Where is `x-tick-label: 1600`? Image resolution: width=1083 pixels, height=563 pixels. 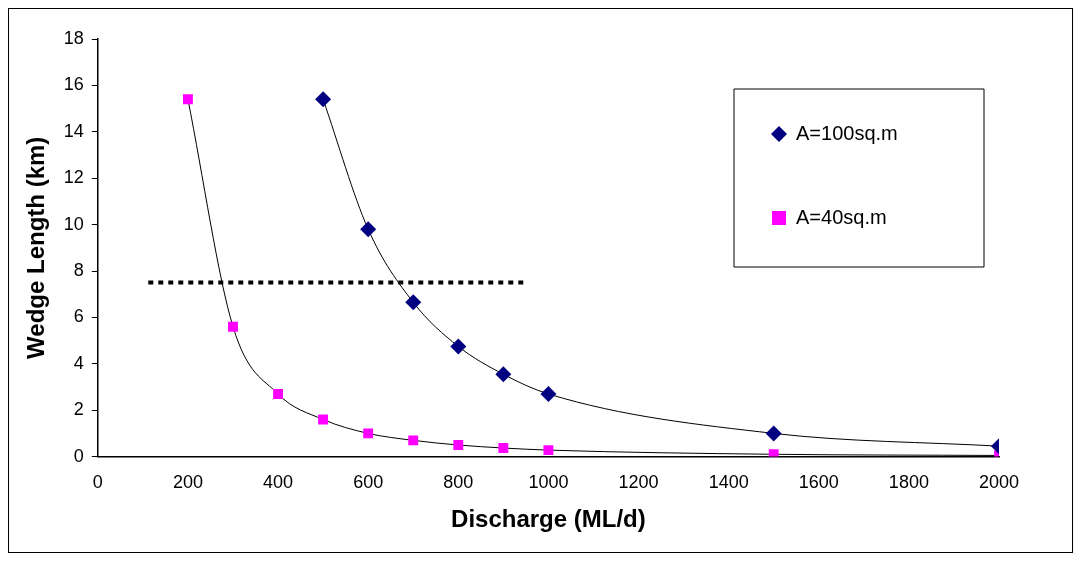 x-tick-label: 1600 is located at coordinates (818, 482).